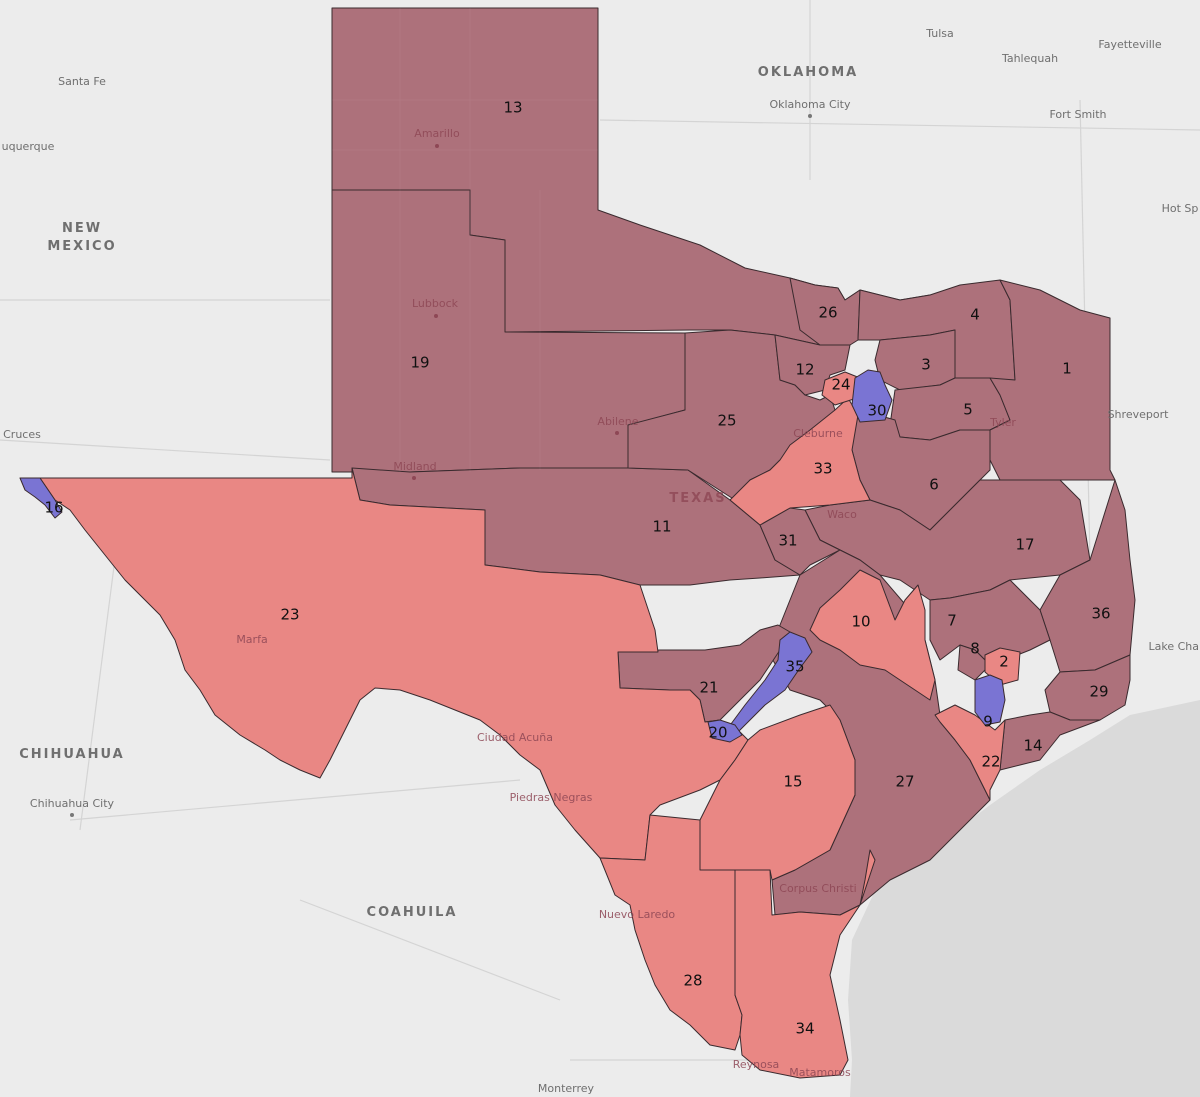  Describe the element at coordinates (810, 116) in the screenshot. I see `dot-oklahoma-city` at that location.